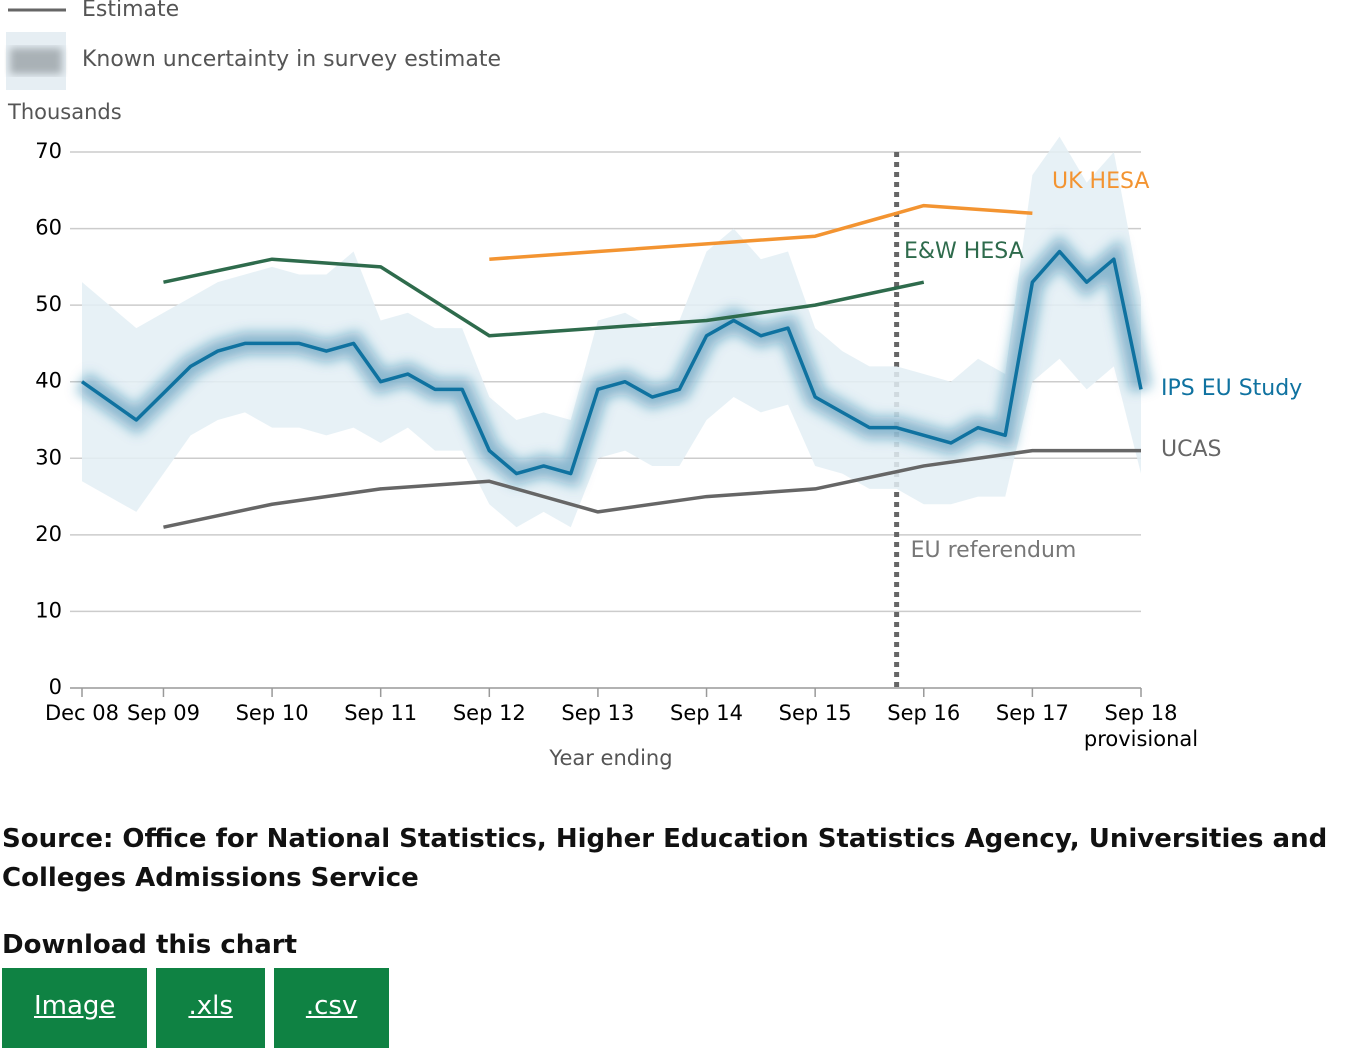 Image resolution: width=1370 pixels, height=1048 pixels. I want to click on x-tick-label: Sep 12, so click(489, 713).